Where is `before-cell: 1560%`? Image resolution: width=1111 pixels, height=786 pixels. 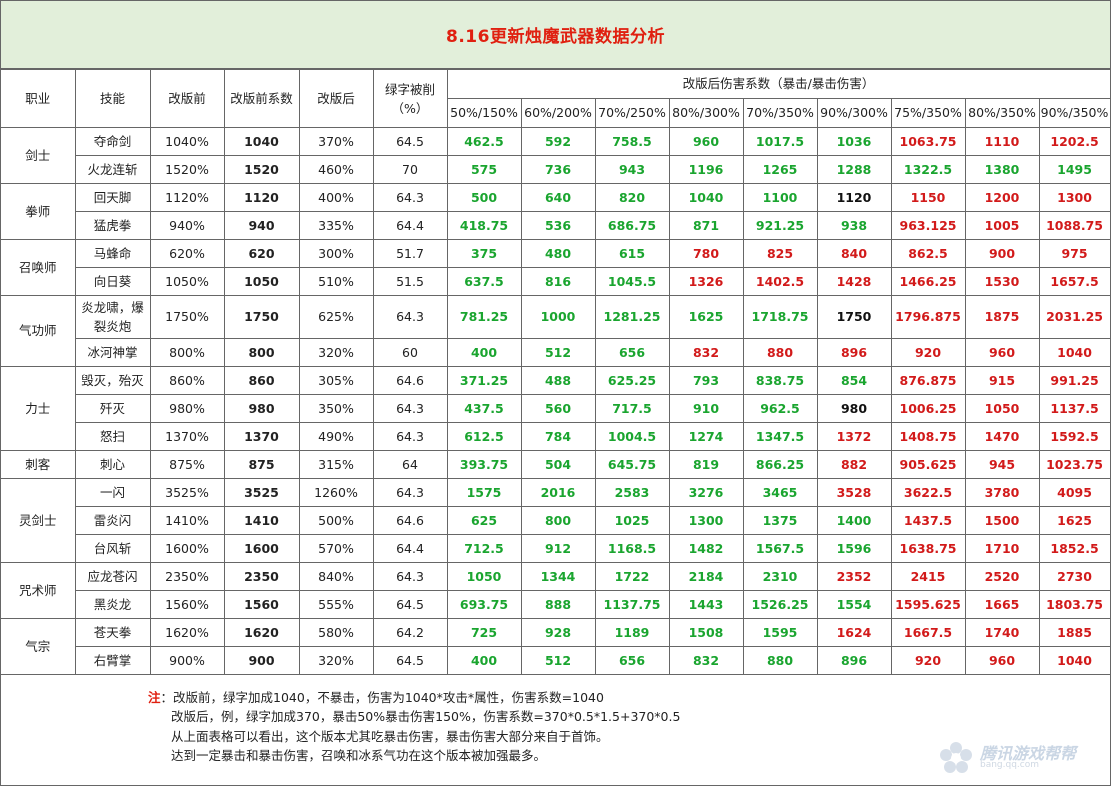
before-cell: 1560% is located at coordinates (187, 604).